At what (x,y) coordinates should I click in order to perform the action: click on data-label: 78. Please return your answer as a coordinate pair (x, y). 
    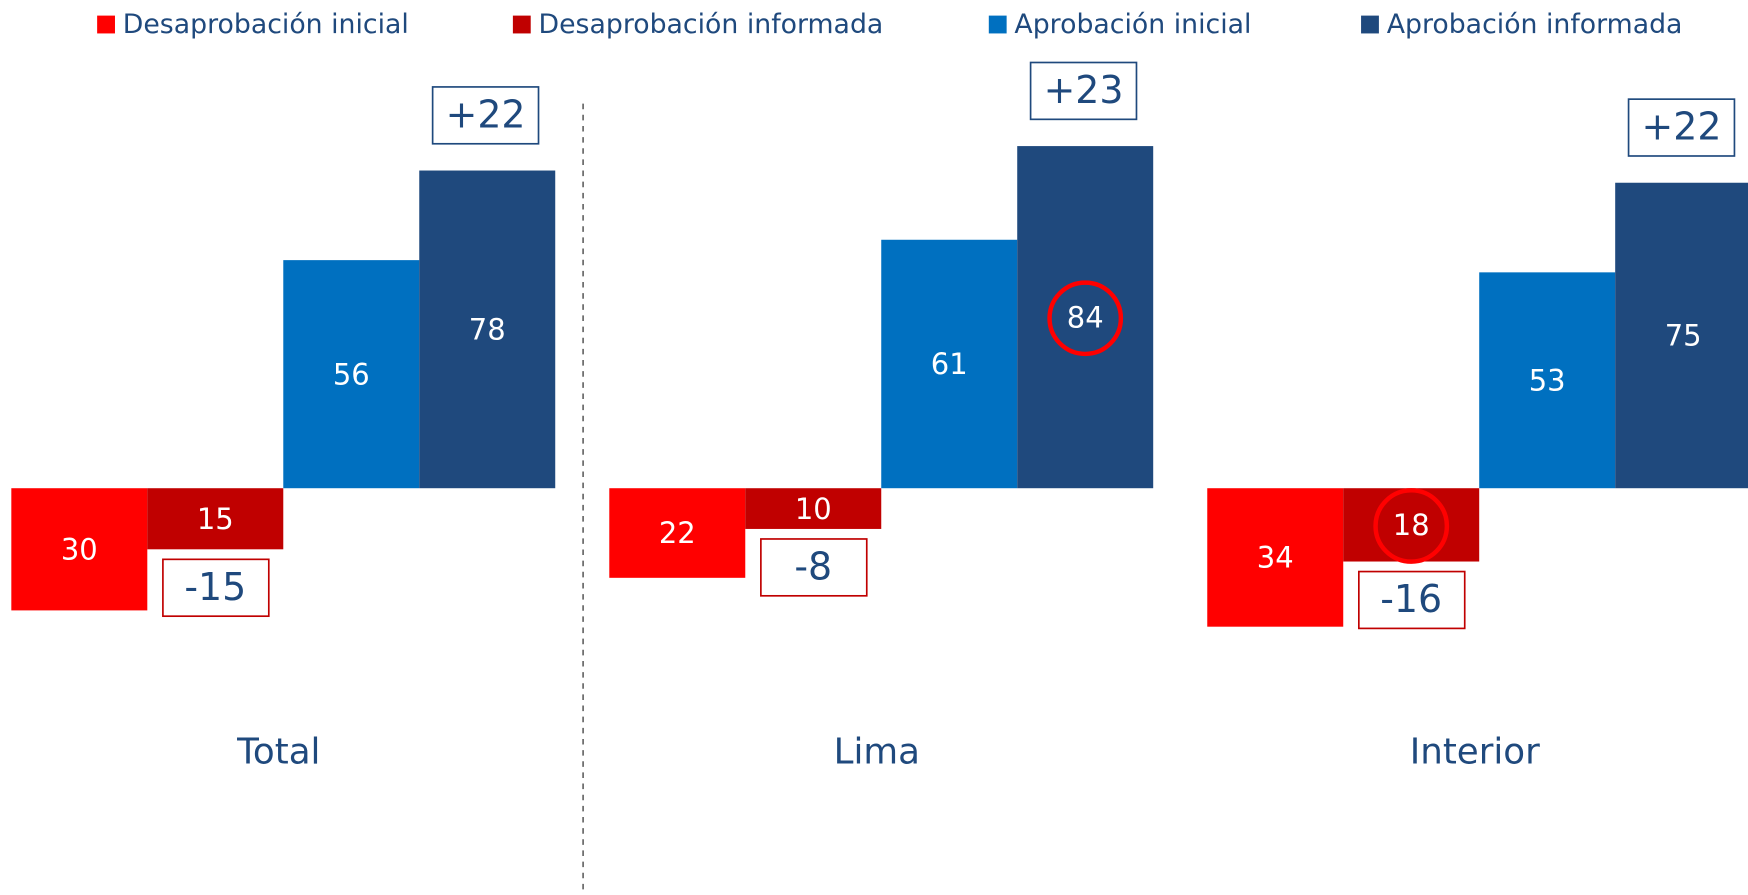
    Looking at the image, I should click on (487, 330).